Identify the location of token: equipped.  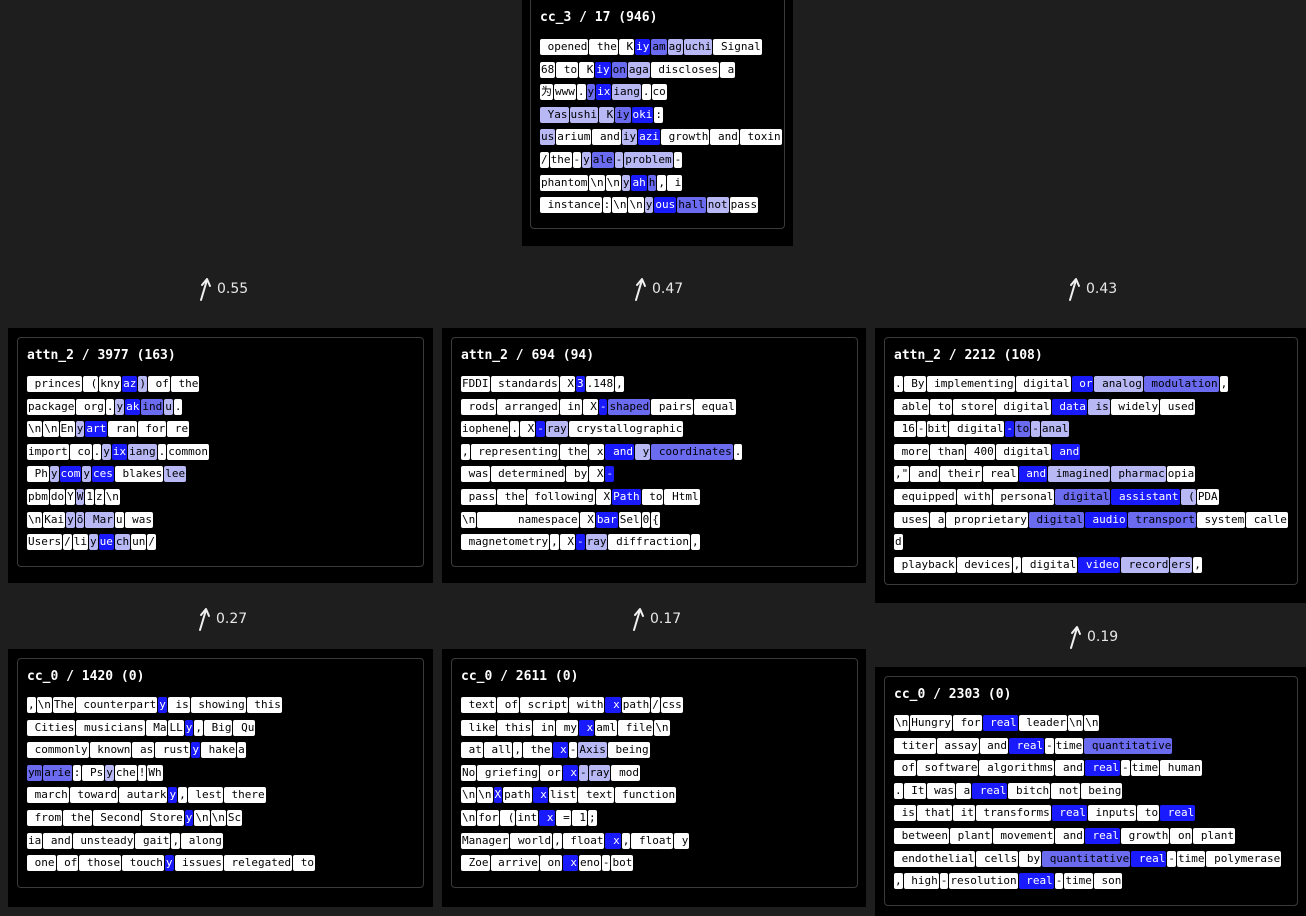
(925, 496).